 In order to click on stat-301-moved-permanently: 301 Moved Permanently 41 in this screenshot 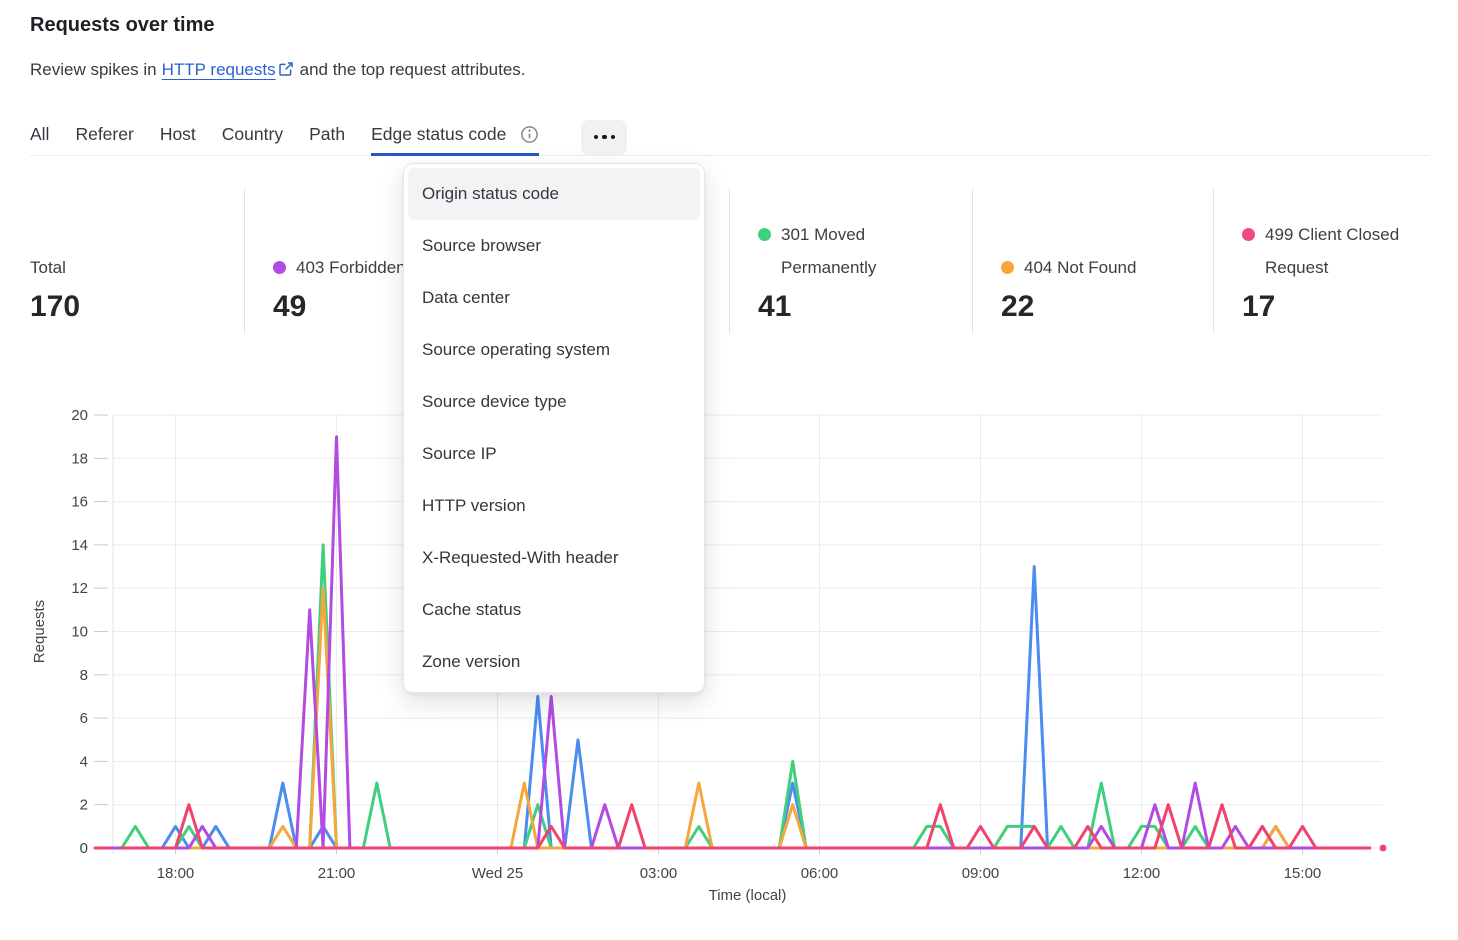, I will do `click(850, 261)`.